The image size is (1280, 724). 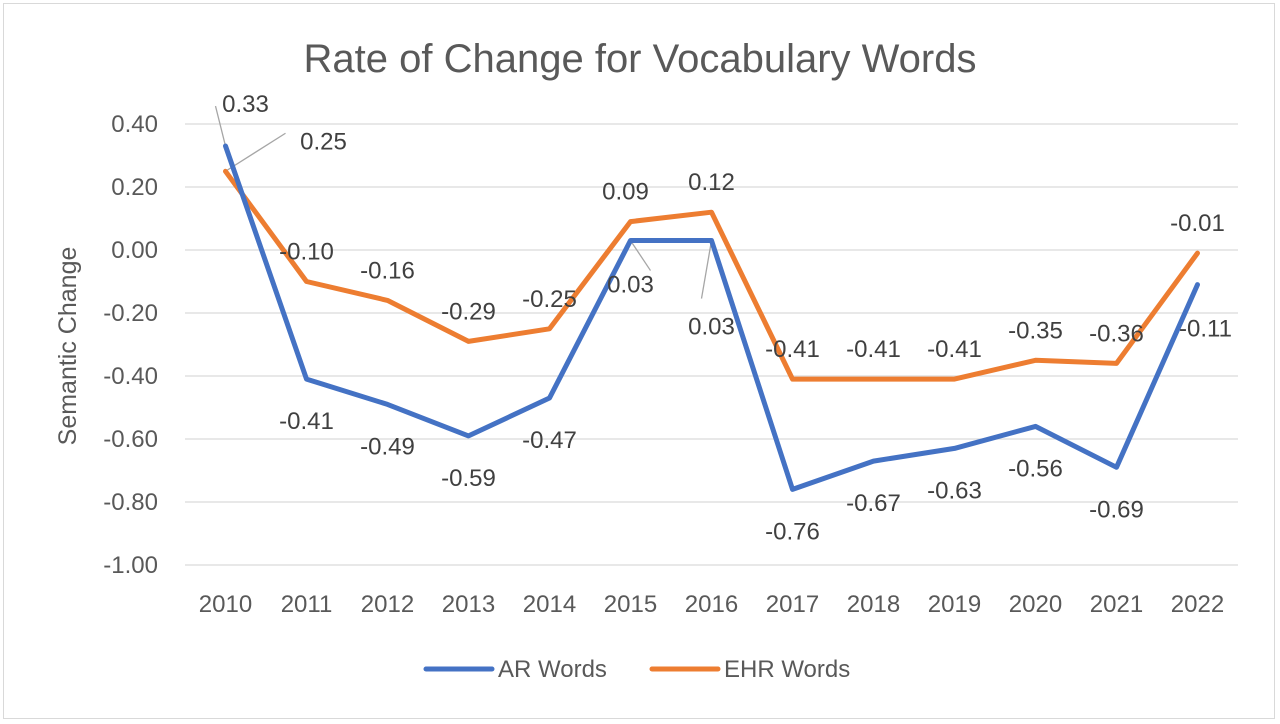 What do you see at coordinates (306, 252) in the screenshot?
I see `data-label: -0.10` at bounding box center [306, 252].